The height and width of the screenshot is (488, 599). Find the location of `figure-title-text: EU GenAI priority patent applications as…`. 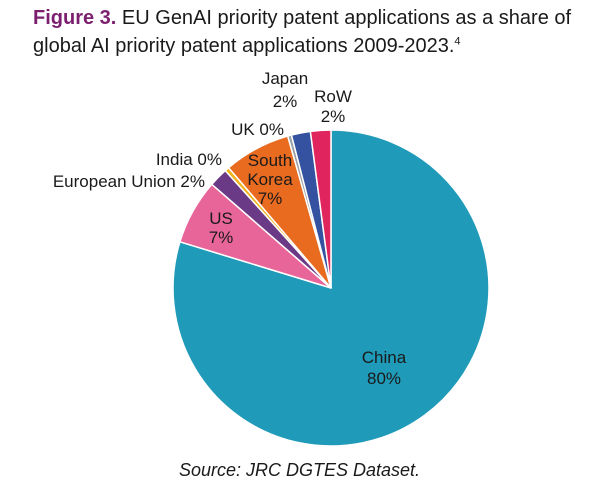

figure-title-text: EU GenAI priority patent applications as… is located at coordinates (302, 32).